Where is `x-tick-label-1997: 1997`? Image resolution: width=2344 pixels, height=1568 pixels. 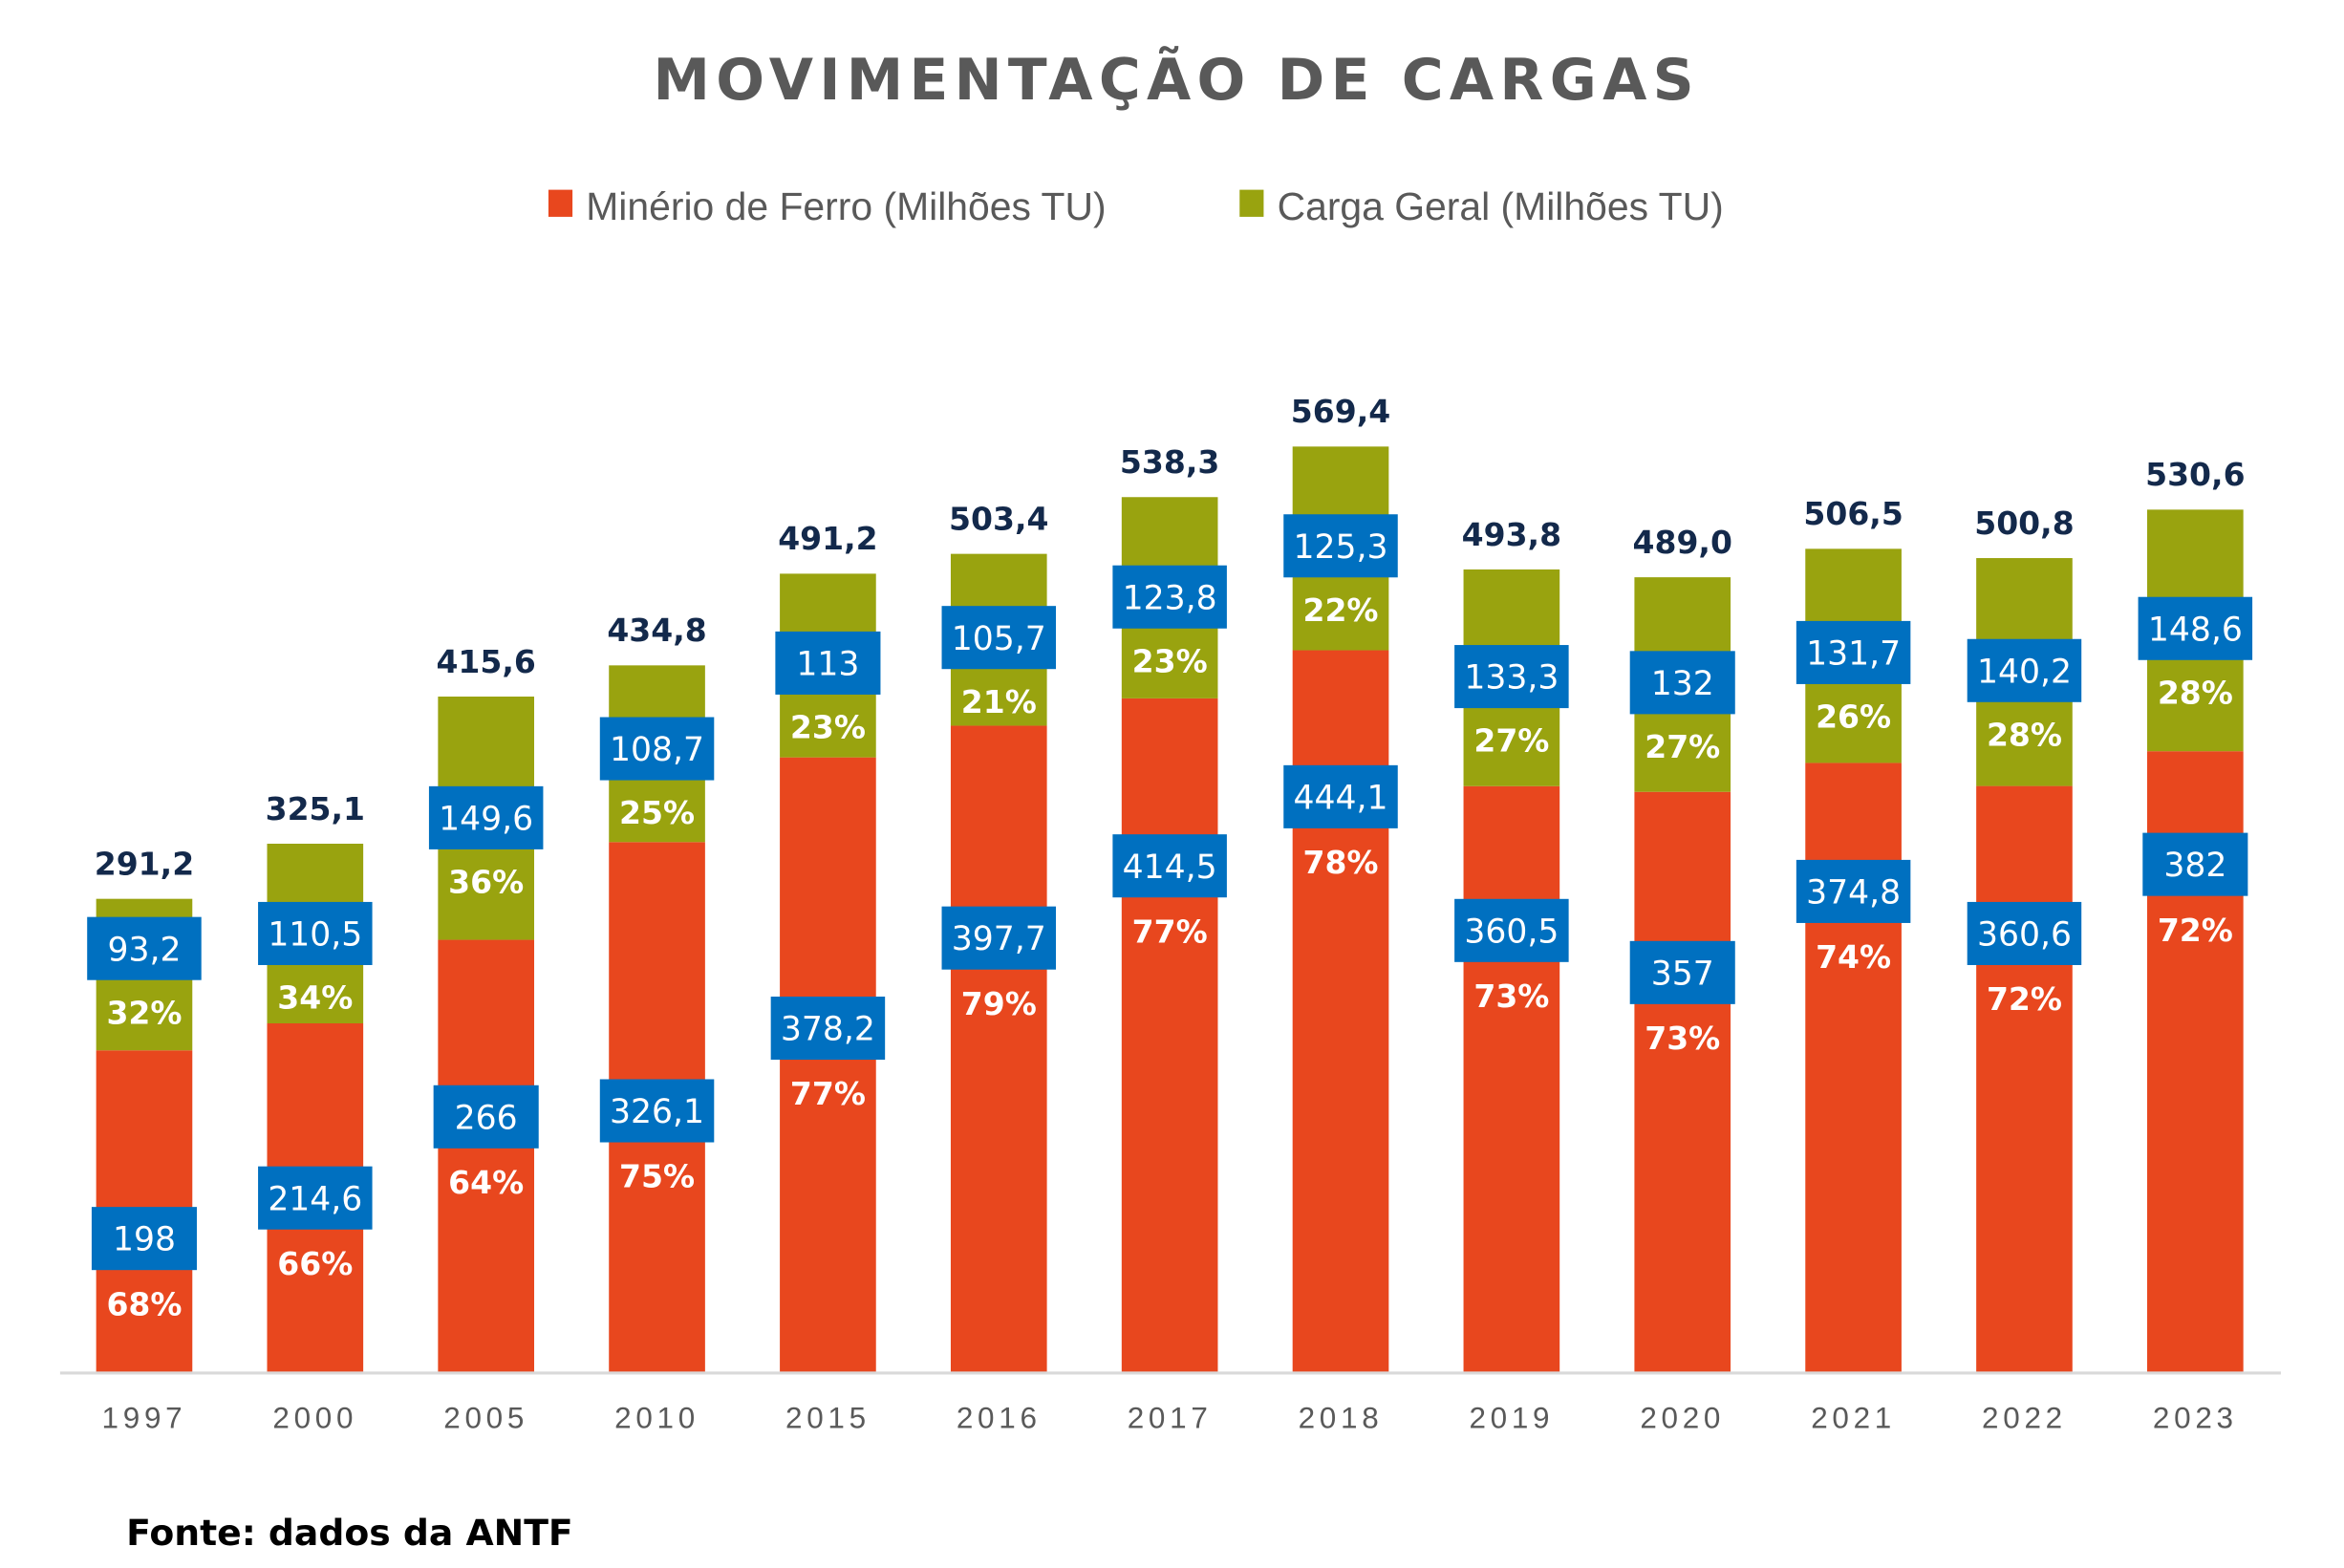 x-tick-label-1997: 1997 is located at coordinates (144, 1417).